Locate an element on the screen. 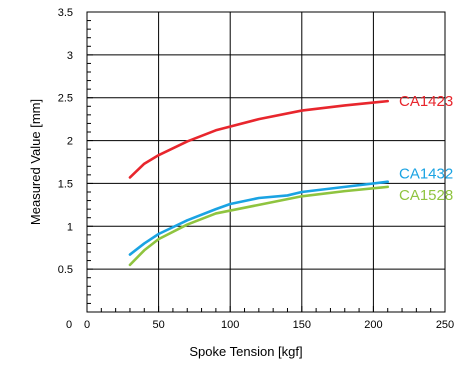  x-tick-label: 200 is located at coordinates (373, 325).